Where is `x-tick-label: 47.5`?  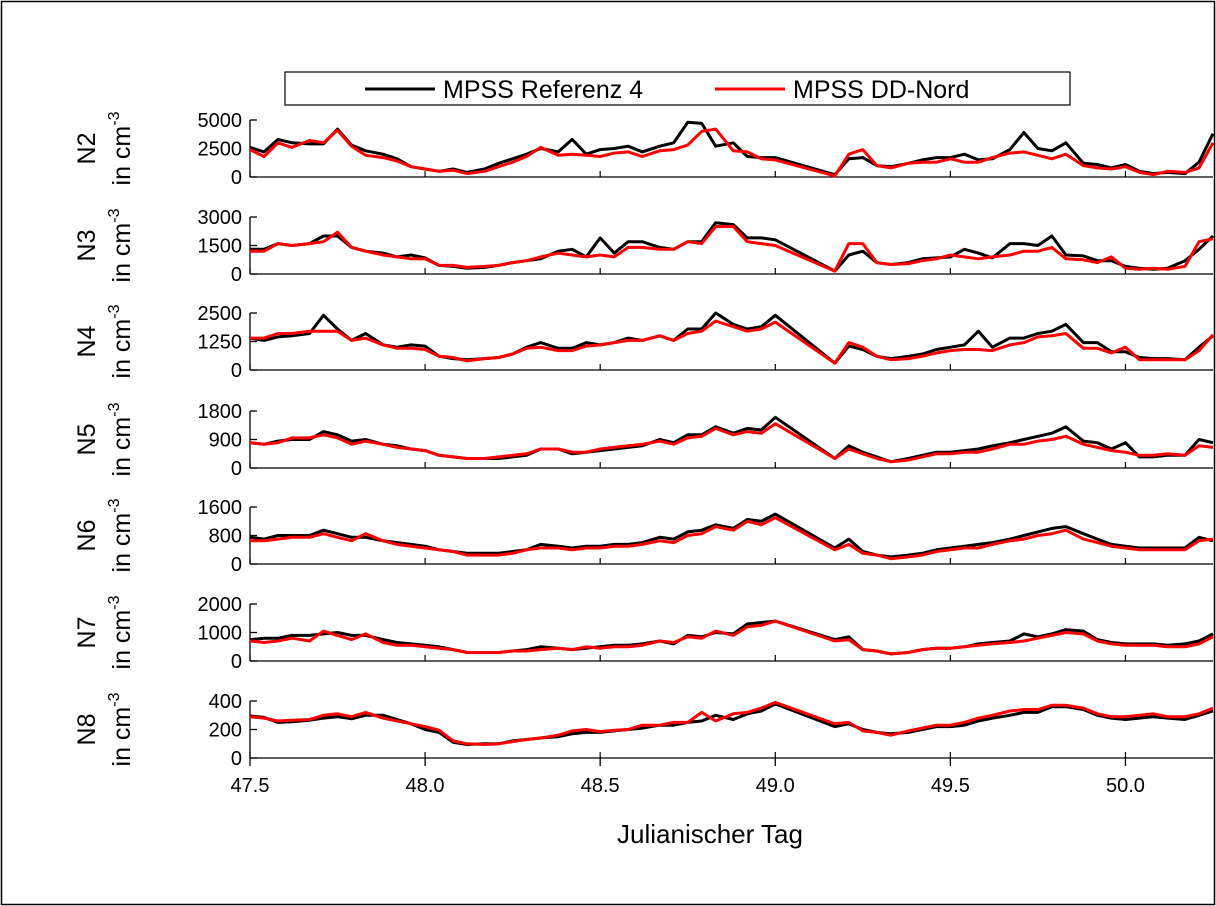 x-tick-label: 47.5 is located at coordinates (250, 786).